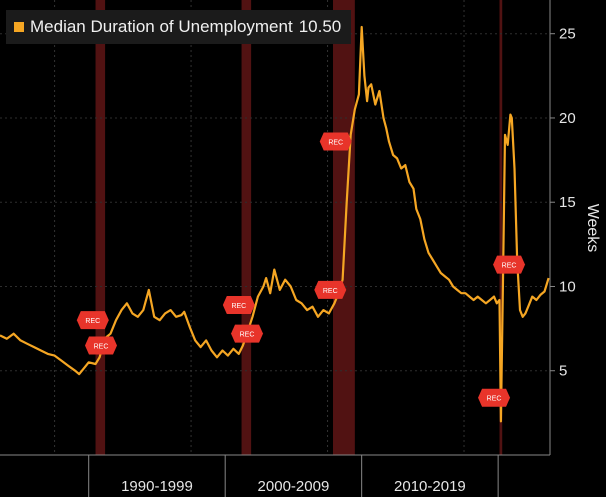  Describe the element at coordinates (275, 475) in the screenshot. I see `x-axis: 1990-1999 2000-2009 2010-2019` at that location.